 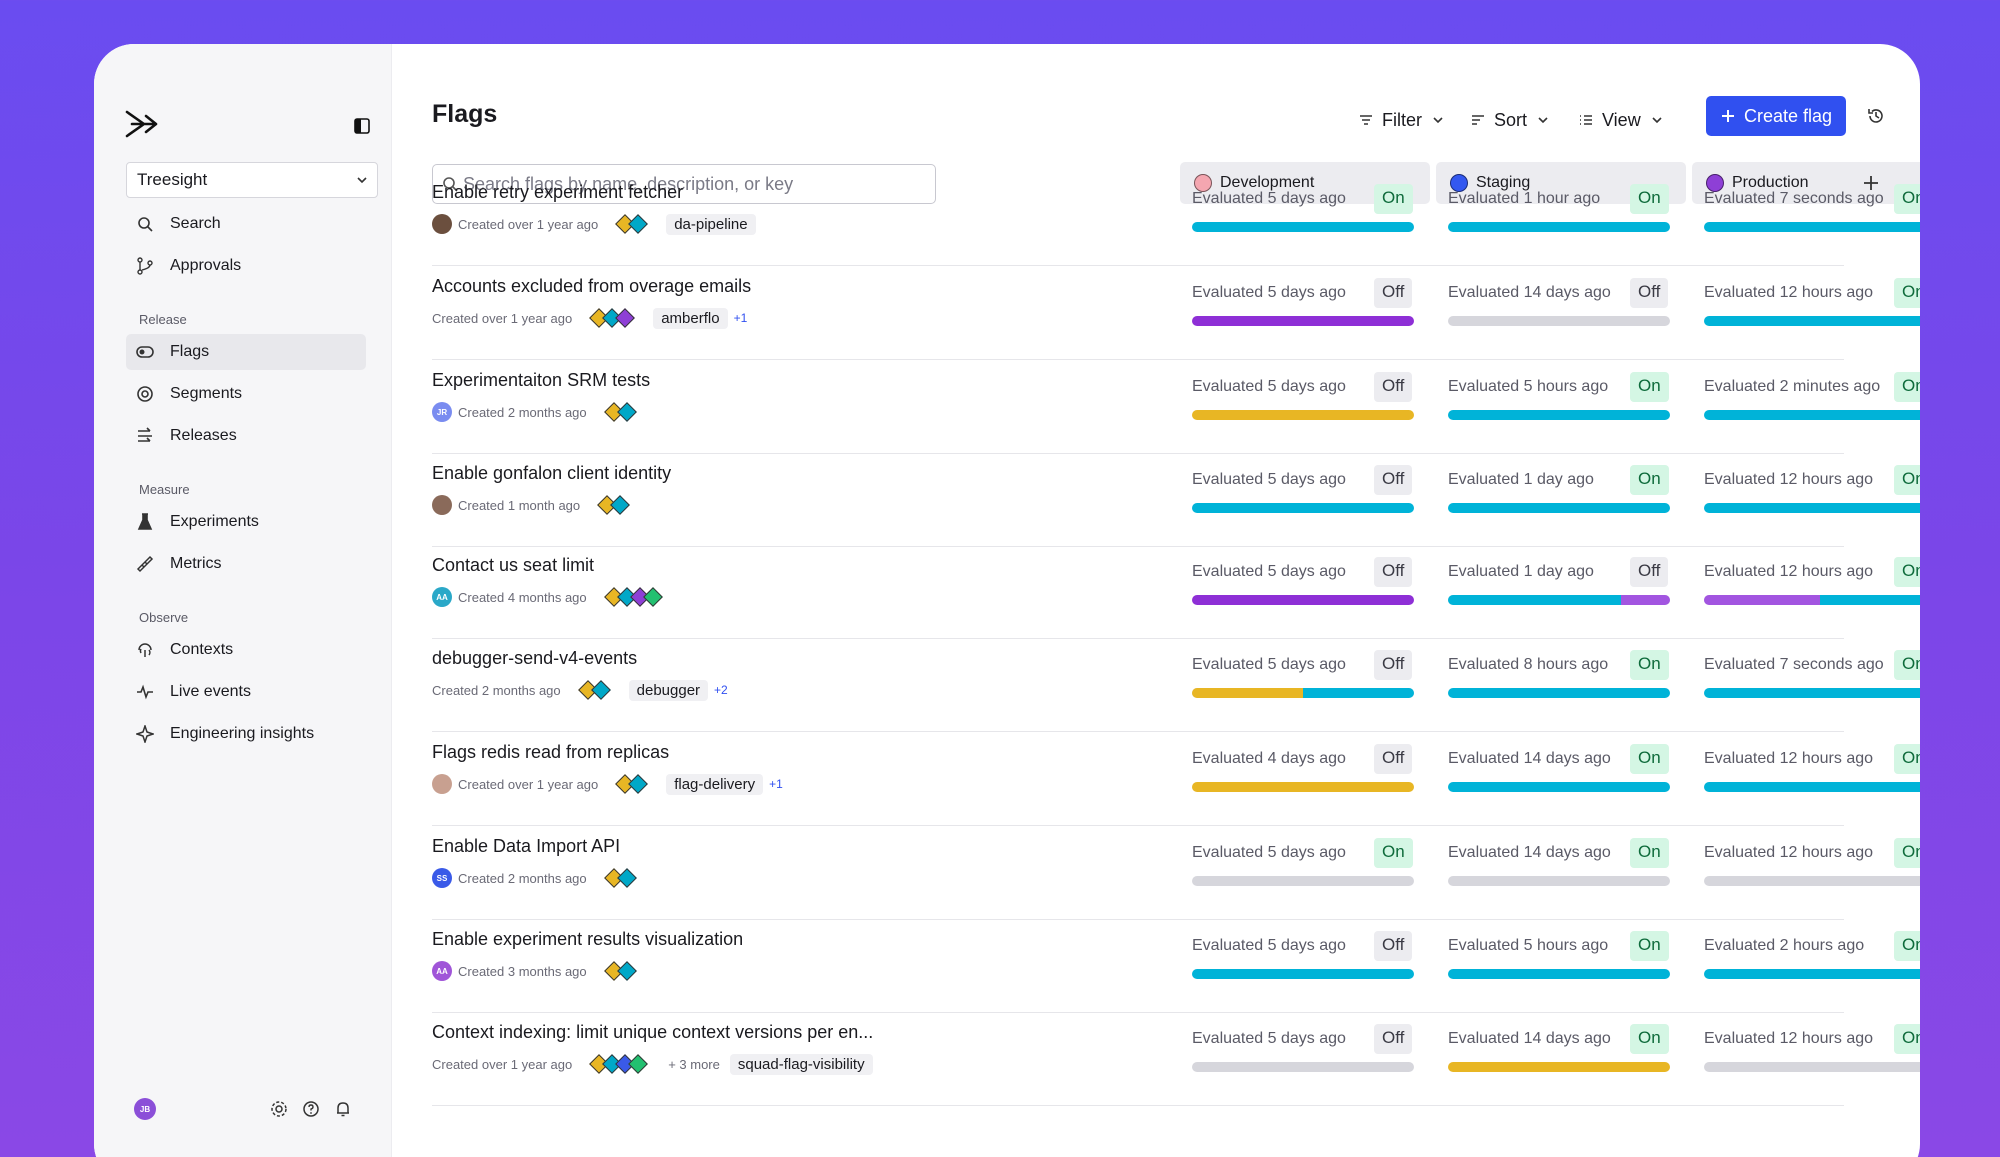 I want to click on flag-name: Enable Data Import API, so click(x=526, y=846).